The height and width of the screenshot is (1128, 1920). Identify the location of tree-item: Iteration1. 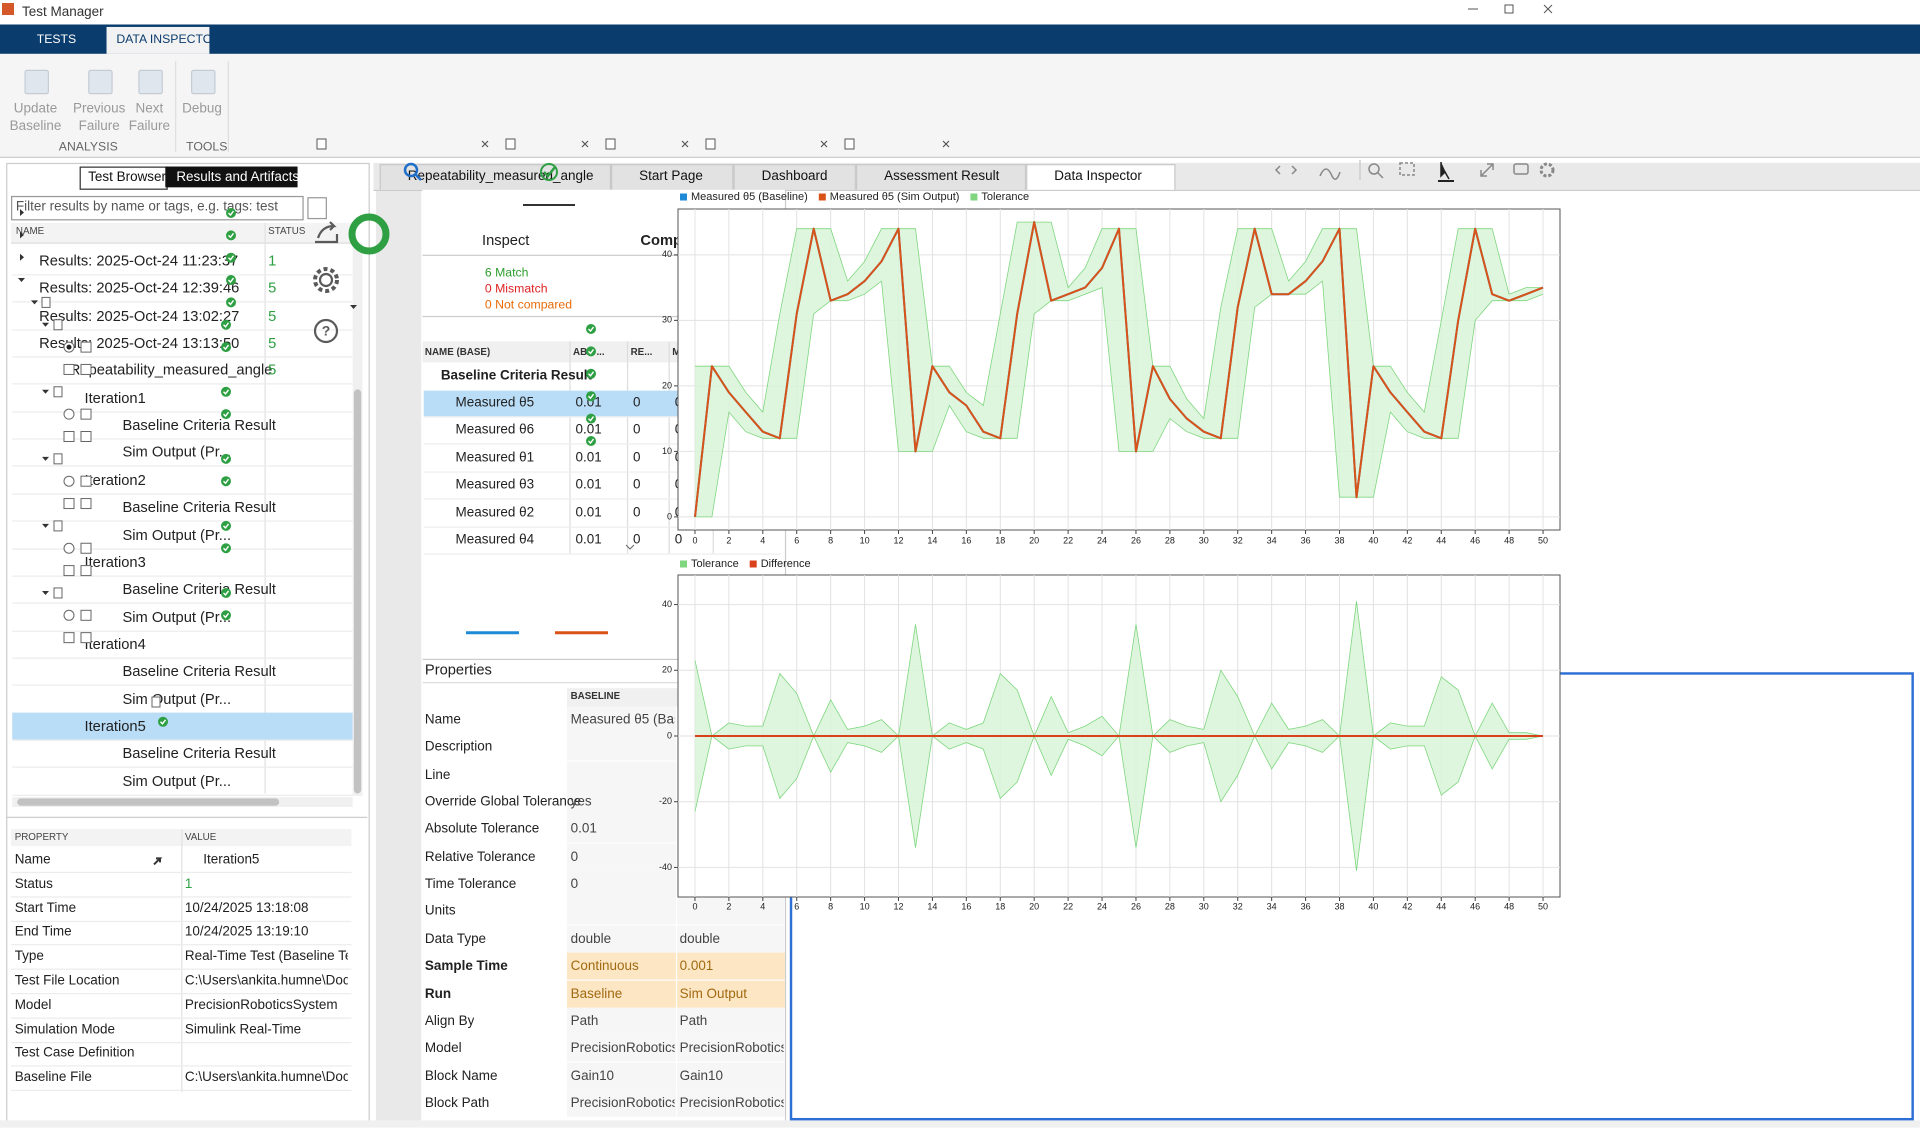
(115, 398).